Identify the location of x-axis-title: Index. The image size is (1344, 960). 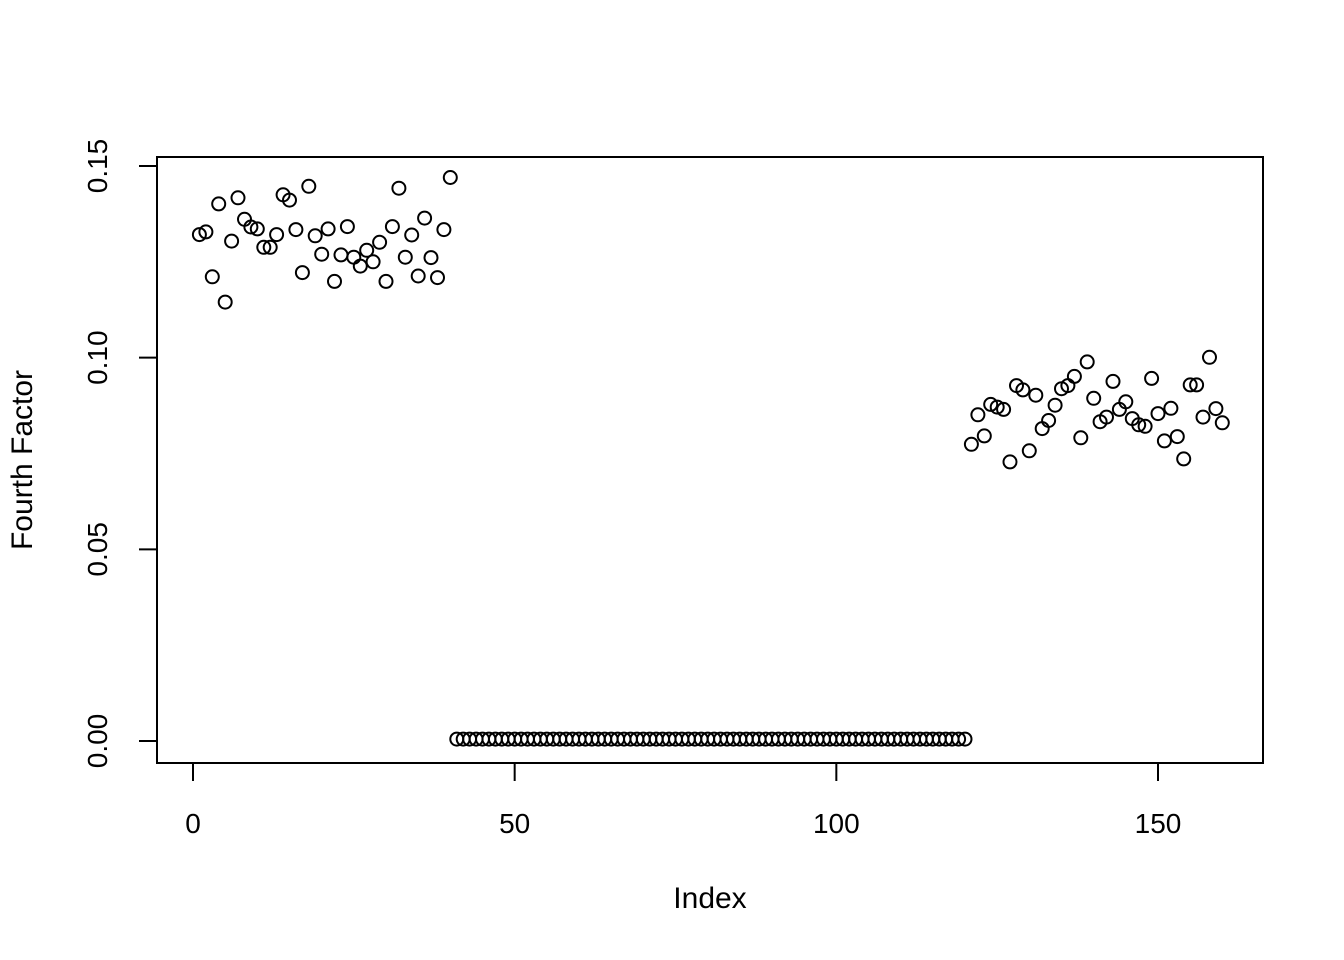
(709, 898).